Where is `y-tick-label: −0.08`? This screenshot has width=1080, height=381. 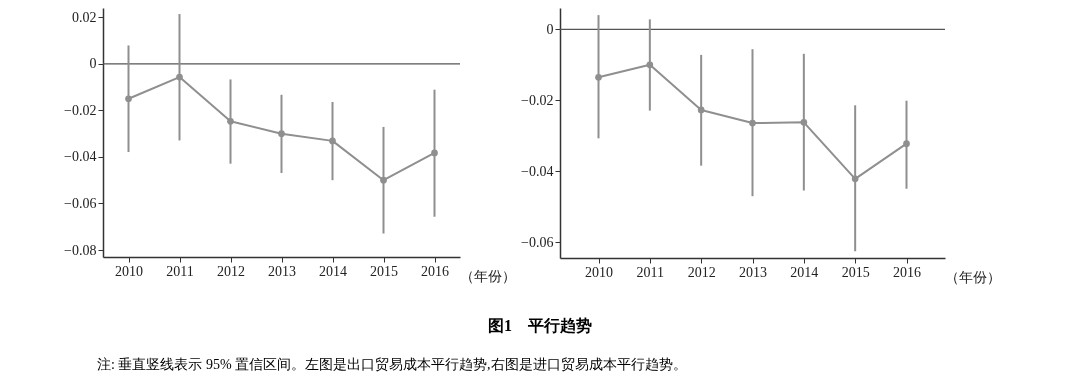 y-tick-label: −0.08 is located at coordinates (80, 250).